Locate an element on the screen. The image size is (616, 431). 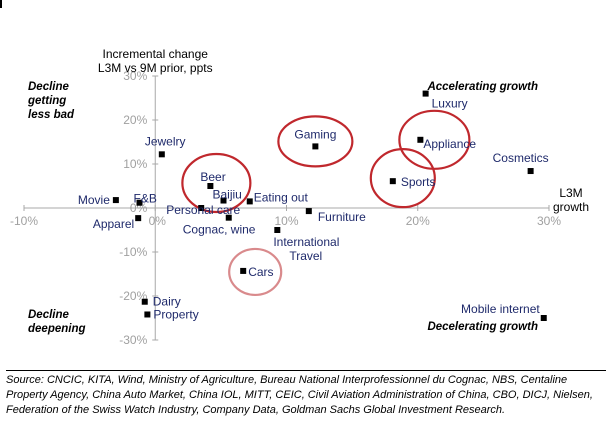
point-eating-out is located at coordinates (249, 201).